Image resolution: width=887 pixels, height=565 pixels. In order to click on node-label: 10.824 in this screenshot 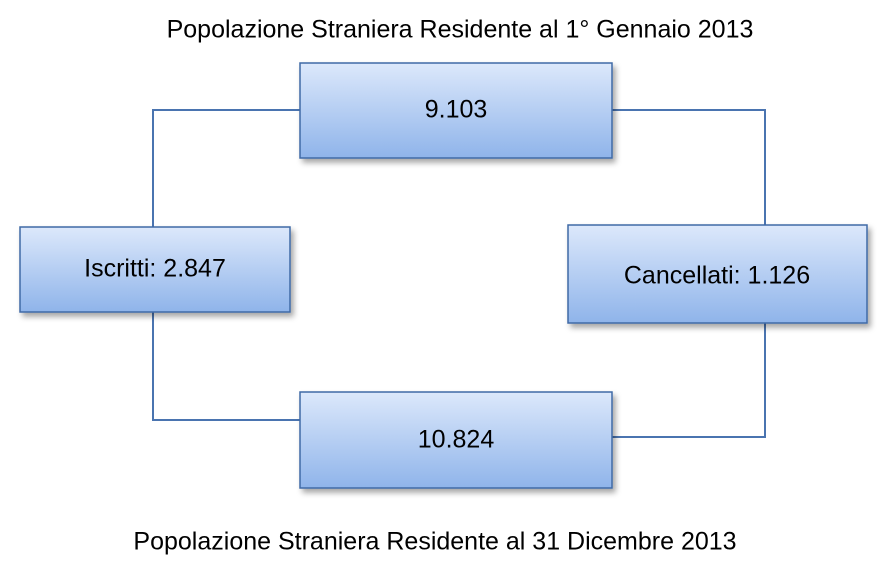, I will do `click(456, 440)`.